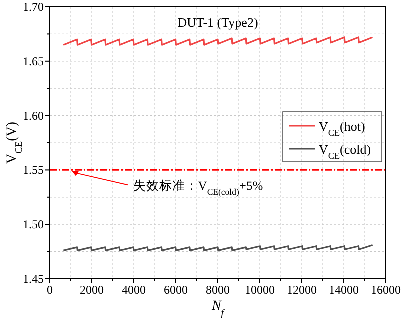 The height and width of the screenshot is (321, 407). What do you see at coordinates (33, 279) in the screenshot?
I see `y-tick-label: 1.45` at bounding box center [33, 279].